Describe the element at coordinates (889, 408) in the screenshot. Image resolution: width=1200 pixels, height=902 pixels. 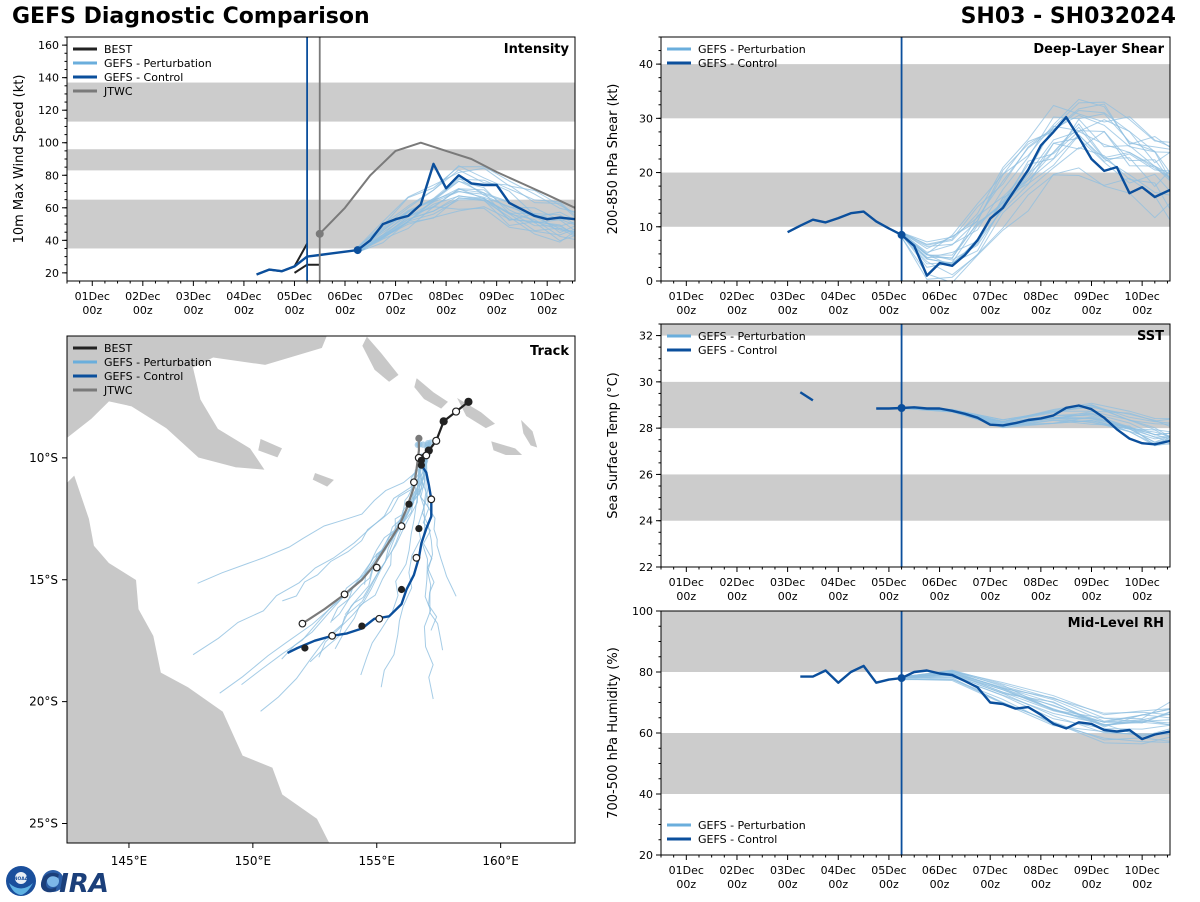
I see `sst-series-control` at that location.